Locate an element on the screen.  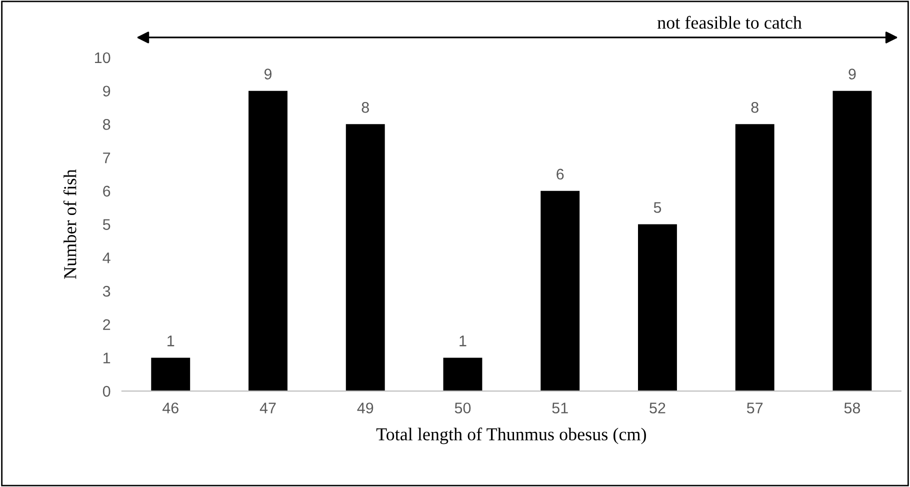
y-tick-label: 0 is located at coordinates (106, 391).